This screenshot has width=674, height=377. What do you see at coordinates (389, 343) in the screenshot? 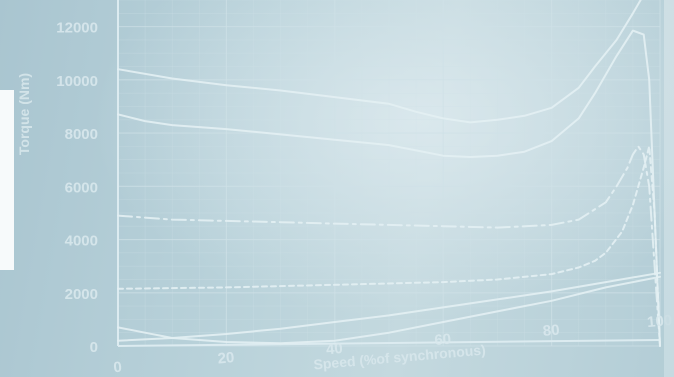
I see `x-axis-line` at bounding box center [389, 343].